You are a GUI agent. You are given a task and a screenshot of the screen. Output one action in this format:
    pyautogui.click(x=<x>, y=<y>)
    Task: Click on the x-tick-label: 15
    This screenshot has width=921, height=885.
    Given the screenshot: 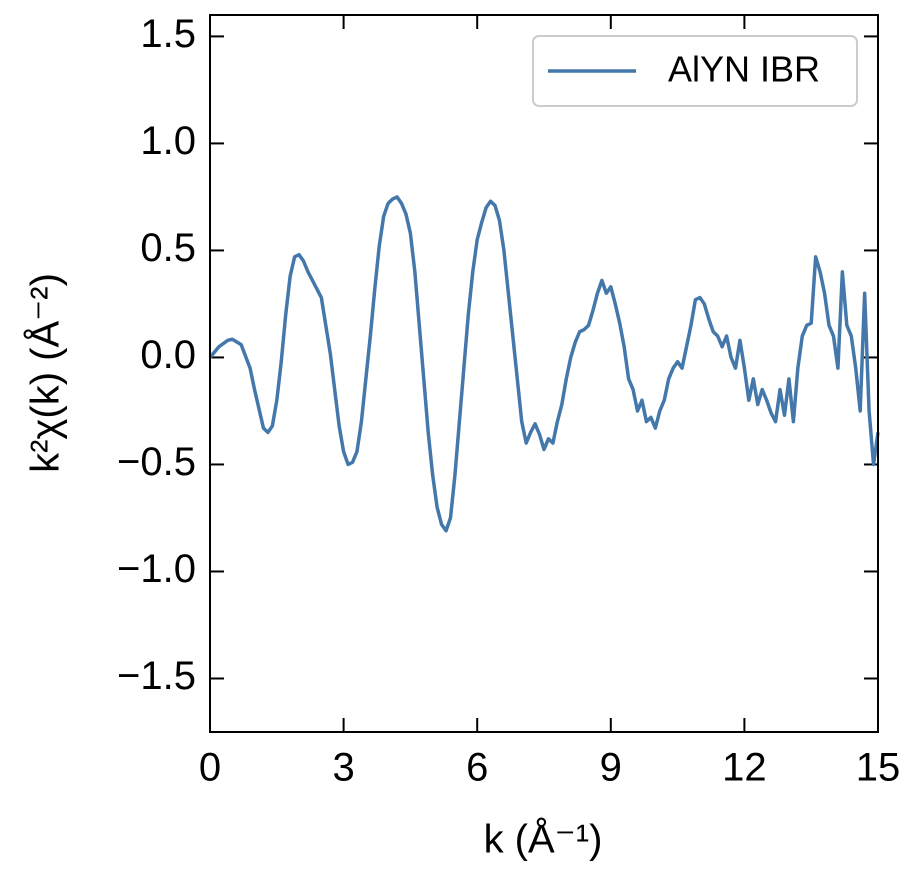 What is the action you would take?
    pyautogui.click(x=878, y=768)
    